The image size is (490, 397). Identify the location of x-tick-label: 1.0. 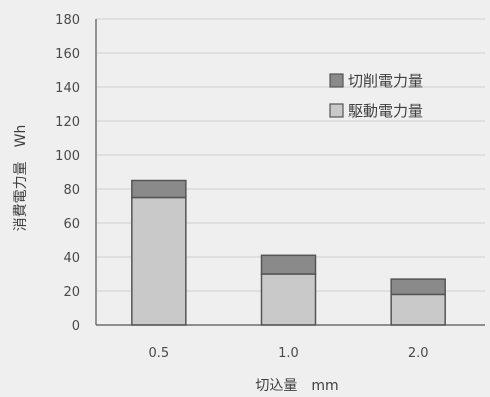
(288, 353).